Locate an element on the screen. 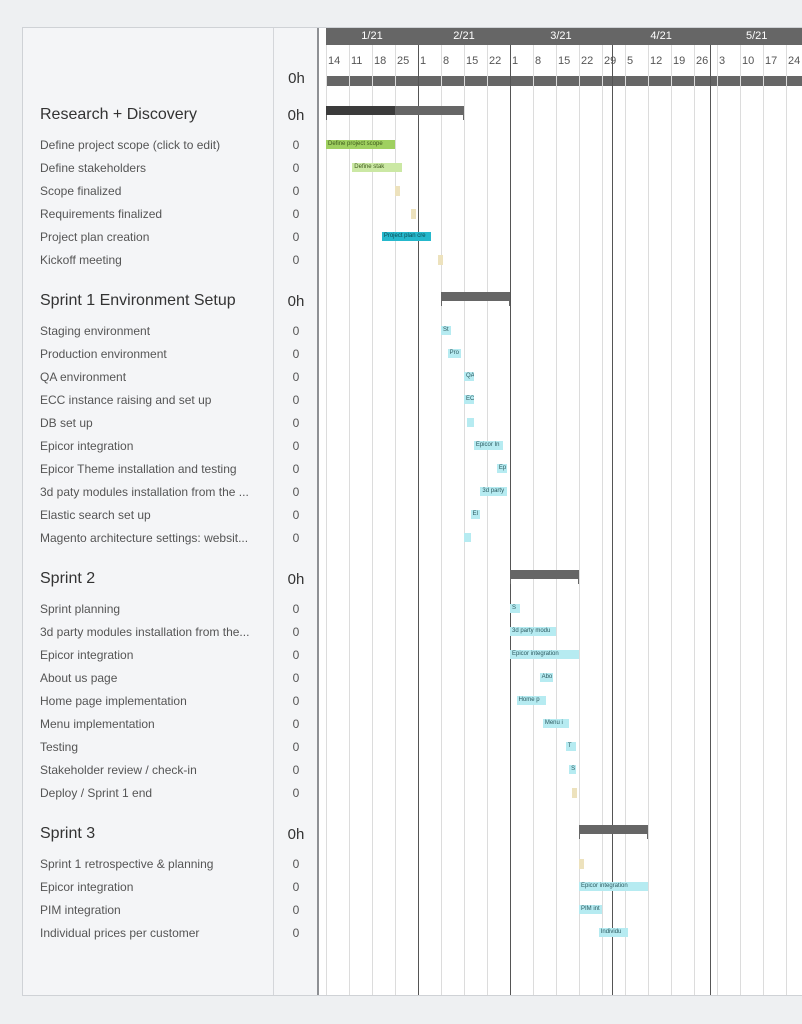 This screenshot has width=802, height=1024. task-row: Menu implementation is located at coordinates (148, 723).